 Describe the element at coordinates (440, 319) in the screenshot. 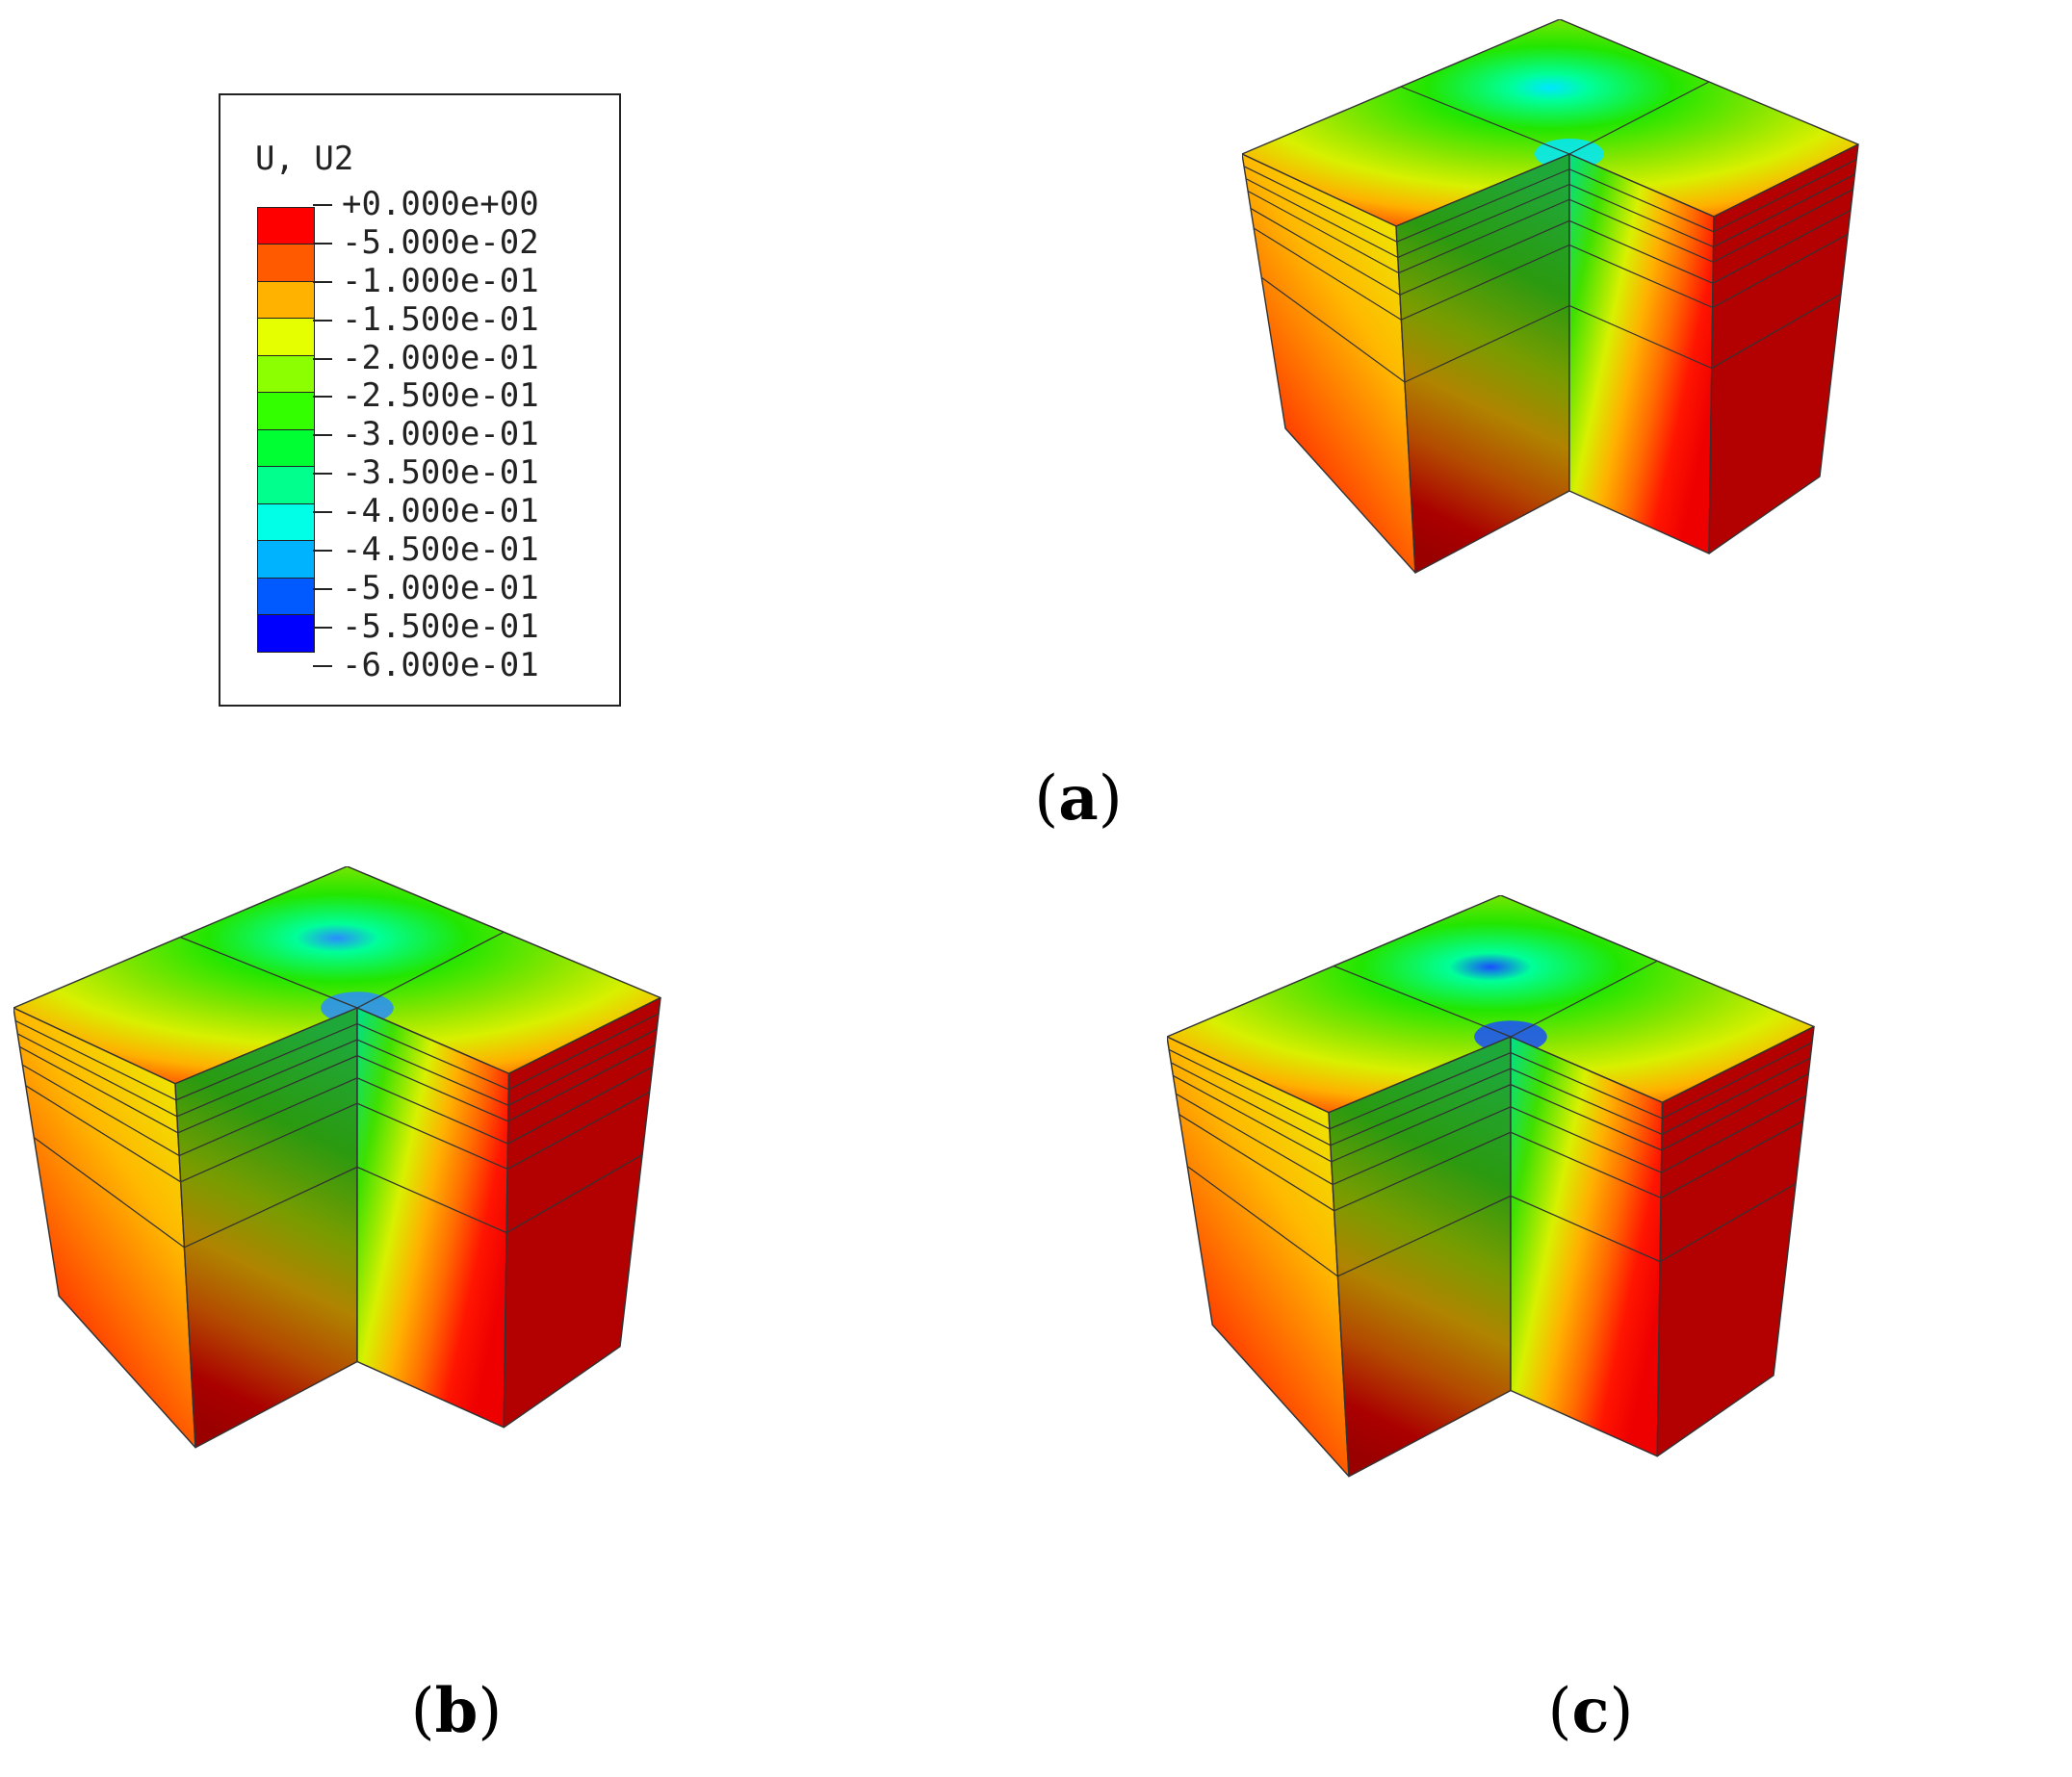

I see `legend-tick-label: -1.500e-01` at that location.